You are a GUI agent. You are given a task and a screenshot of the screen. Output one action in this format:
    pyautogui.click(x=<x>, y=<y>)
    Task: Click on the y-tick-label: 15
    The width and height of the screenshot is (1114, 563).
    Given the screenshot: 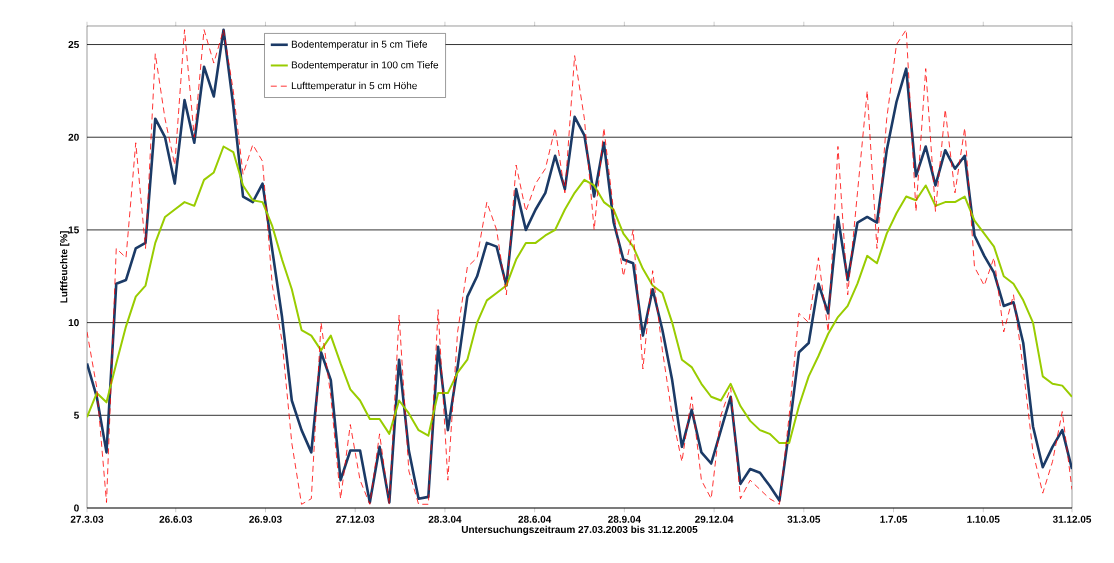 What is the action you would take?
    pyautogui.click(x=73, y=230)
    